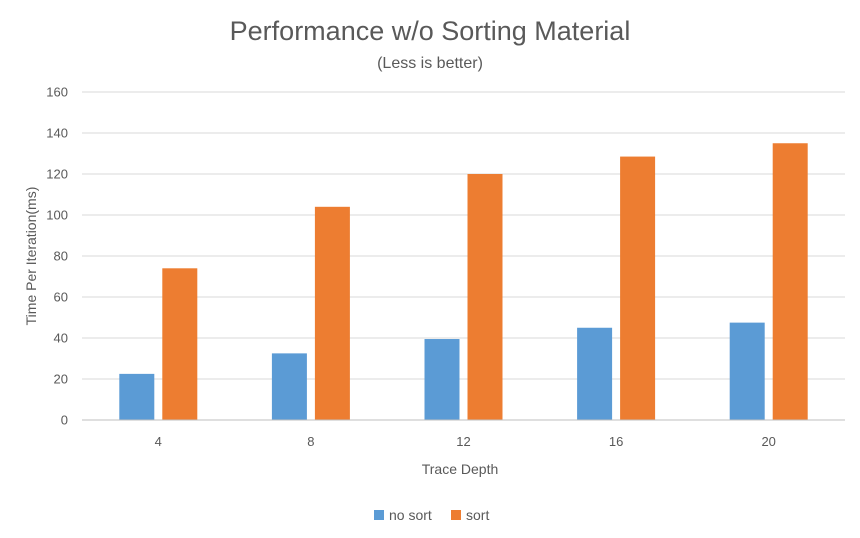  What do you see at coordinates (57, 133) in the screenshot?
I see `y-tick-label: 140` at bounding box center [57, 133].